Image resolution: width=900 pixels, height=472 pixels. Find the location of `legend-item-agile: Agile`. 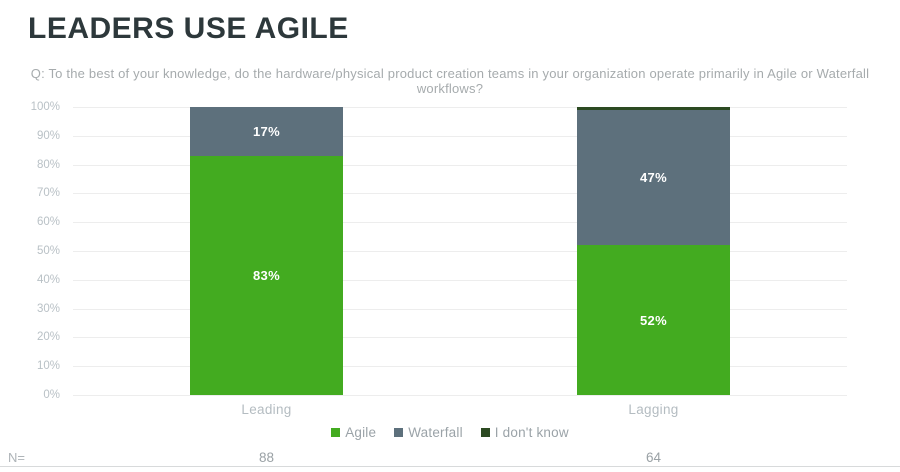

legend-item-agile: Agile is located at coordinates (353, 432).